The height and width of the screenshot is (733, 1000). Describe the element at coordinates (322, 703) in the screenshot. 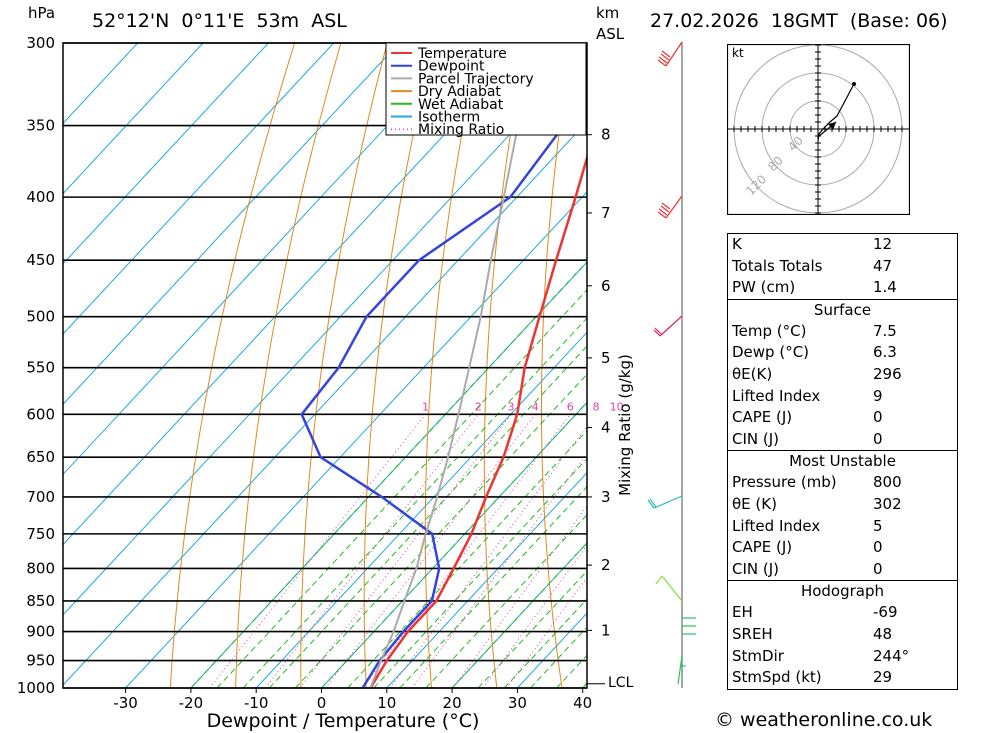

I see `x-tick-label: 0` at that location.